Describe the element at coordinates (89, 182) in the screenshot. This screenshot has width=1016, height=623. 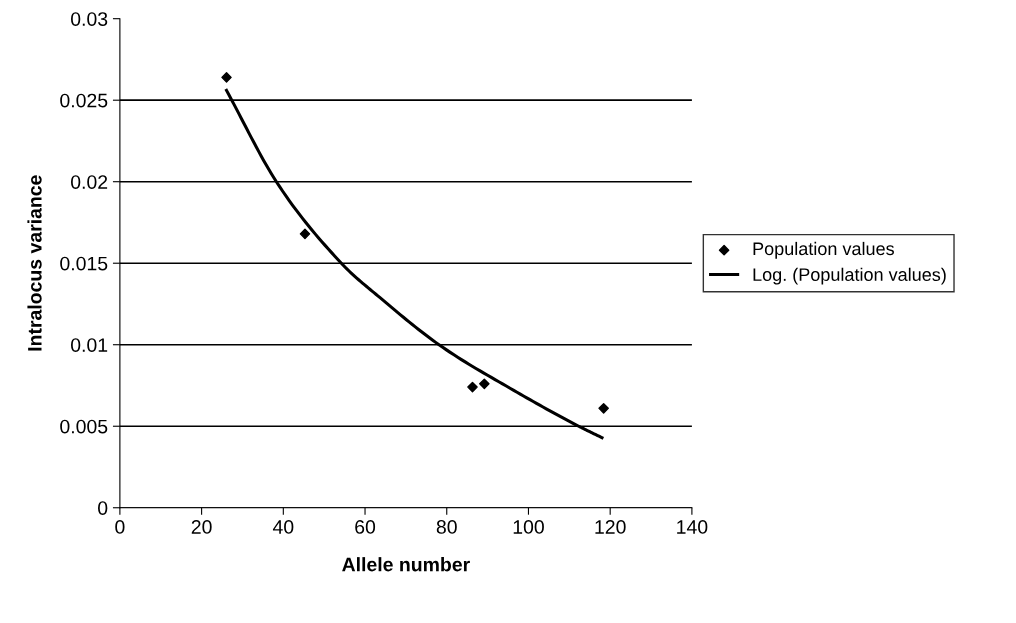
I see `y-tick-label: 0.02` at that location.